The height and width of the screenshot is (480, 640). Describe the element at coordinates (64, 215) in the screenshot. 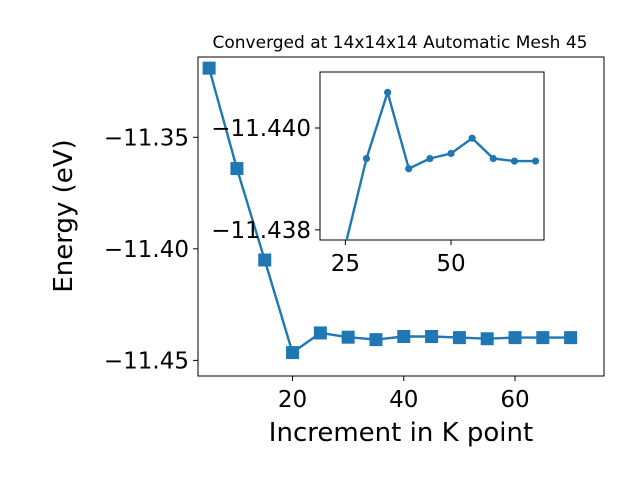

I see `y-axis-label: Energy (eV)` at that location.